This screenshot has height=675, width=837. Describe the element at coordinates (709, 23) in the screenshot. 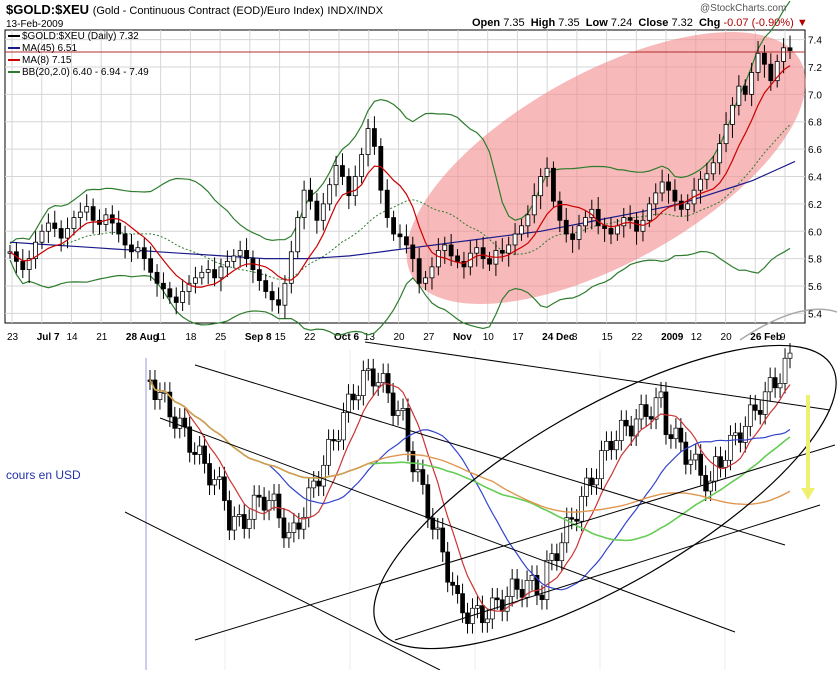

I see `chg-label: Chg` at that location.